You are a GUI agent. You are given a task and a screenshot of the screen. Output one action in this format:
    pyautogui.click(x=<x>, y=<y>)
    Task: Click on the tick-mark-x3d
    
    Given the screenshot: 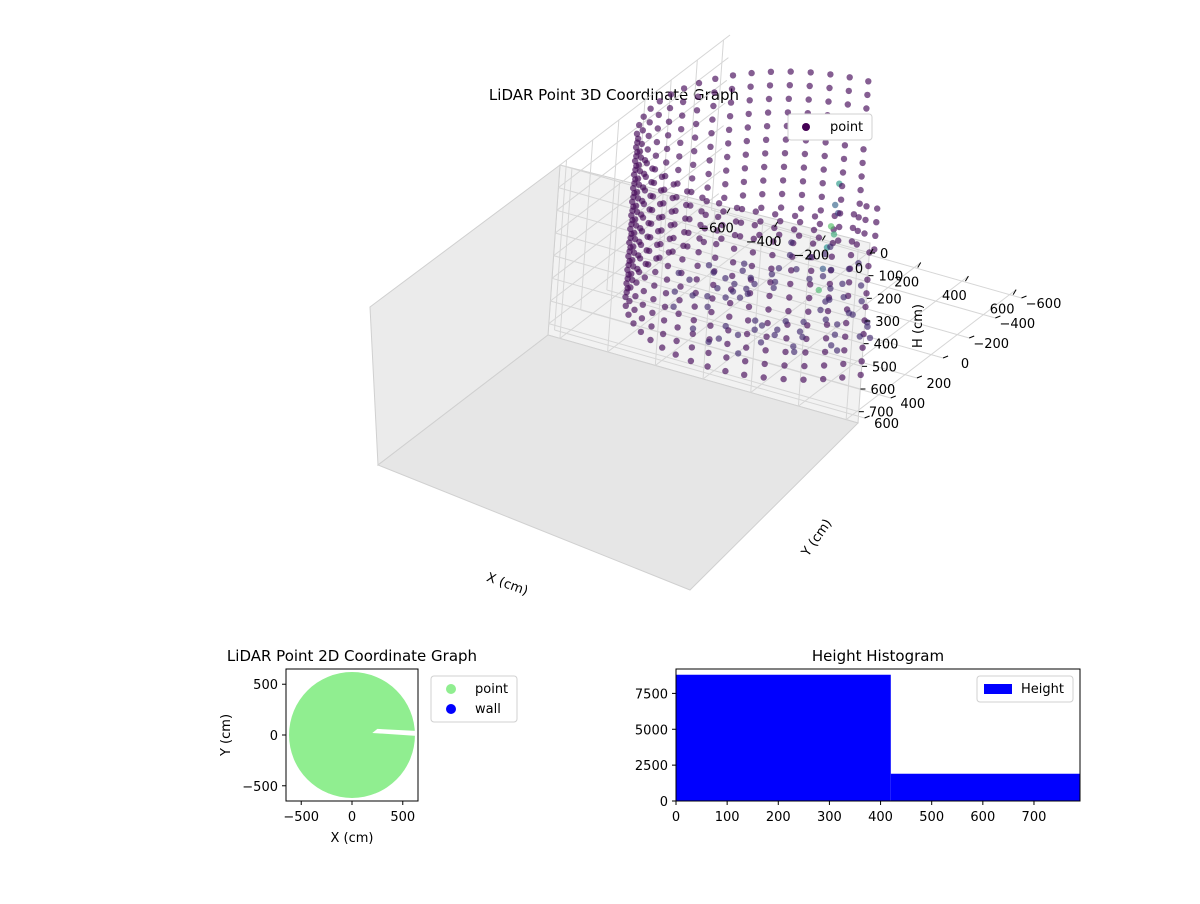 What is the action you would take?
    pyautogui.click(x=966, y=278)
    